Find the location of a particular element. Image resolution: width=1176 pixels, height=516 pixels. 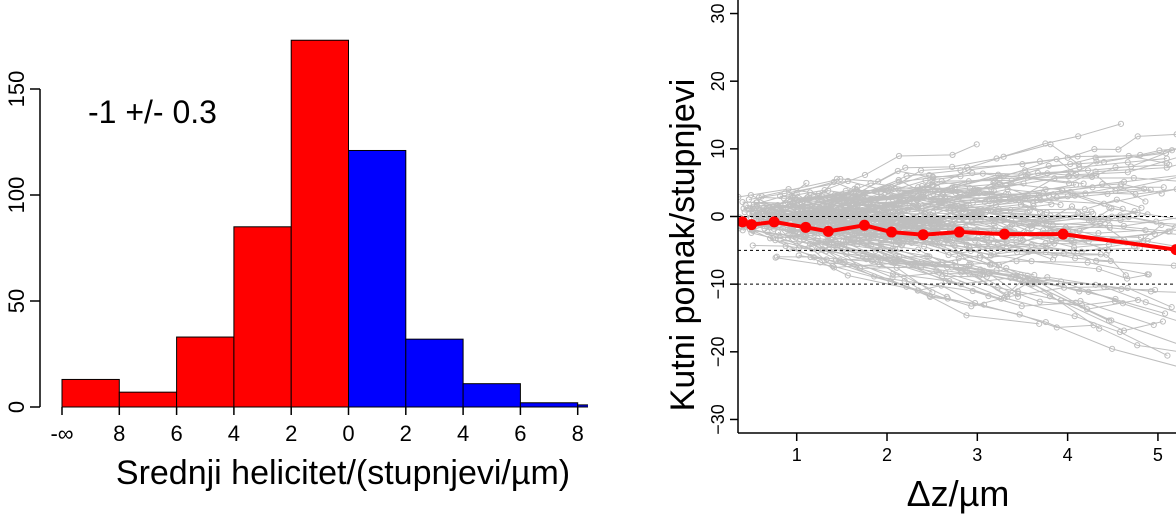

line-chart-x-tick-label: 5 is located at coordinates (1158, 455).